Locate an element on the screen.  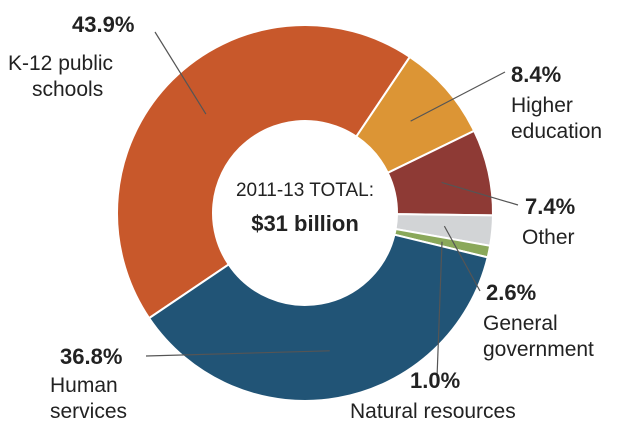
general-gov-percent-label: 2.6% is located at coordinates (511, 292).